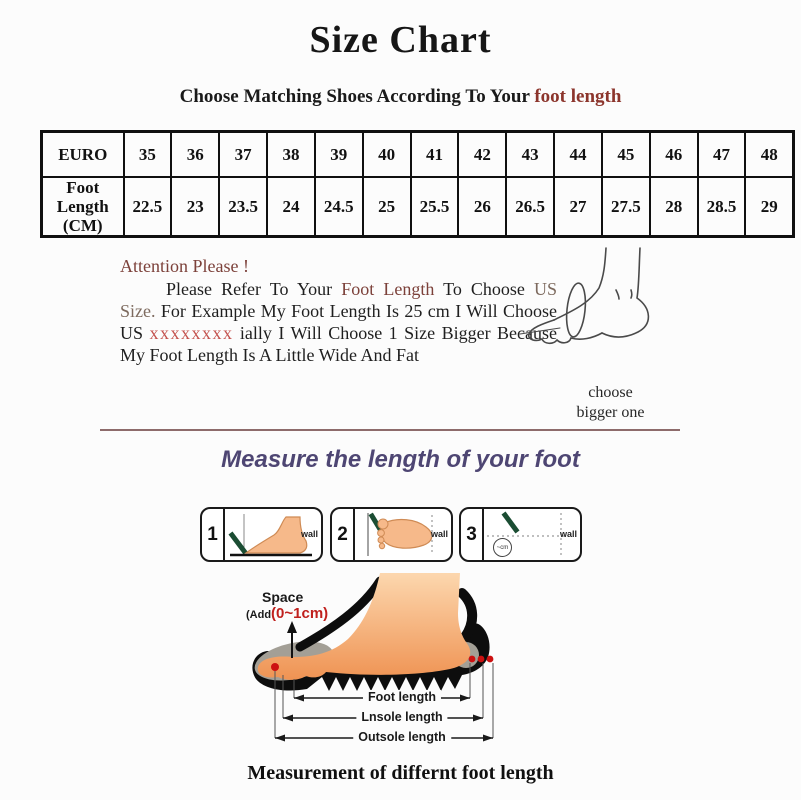 Image resolution: width=801 pixels, height=800 pixels. What do you see at coordinates (254, 289) in the screenshot?
I see `attention-text: Please Refer To Your` at bounding box center [254, 289].